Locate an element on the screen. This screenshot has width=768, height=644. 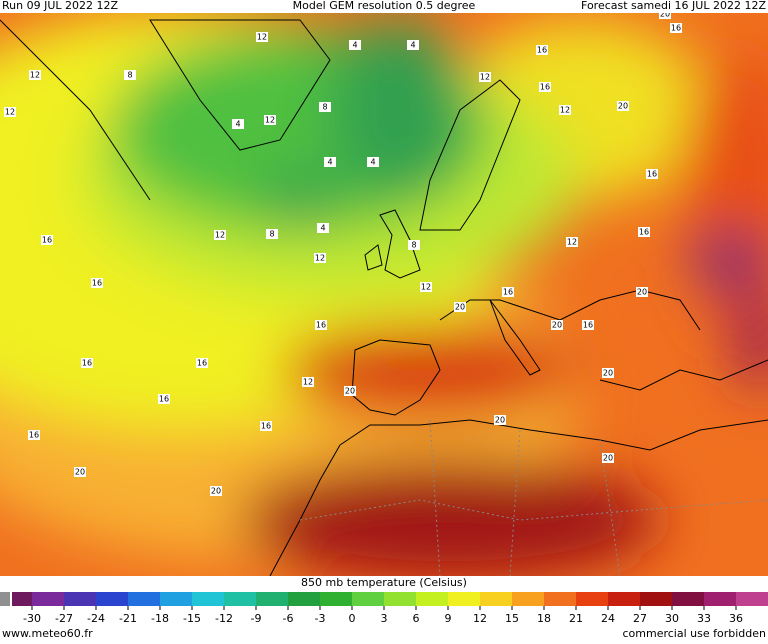
colorbar-tick-label: -15 is located at coordinates (192, 618).